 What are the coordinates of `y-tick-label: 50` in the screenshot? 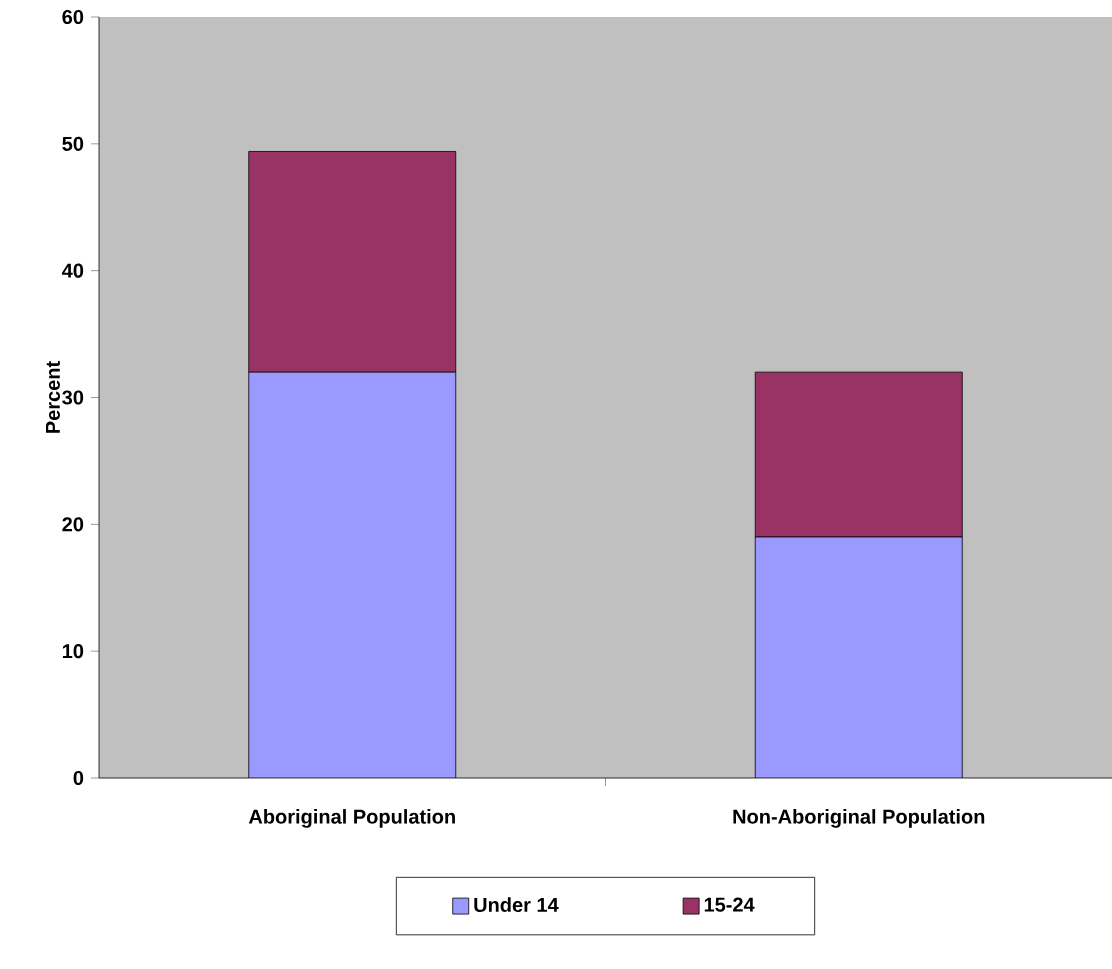 It's located at (73, 143).